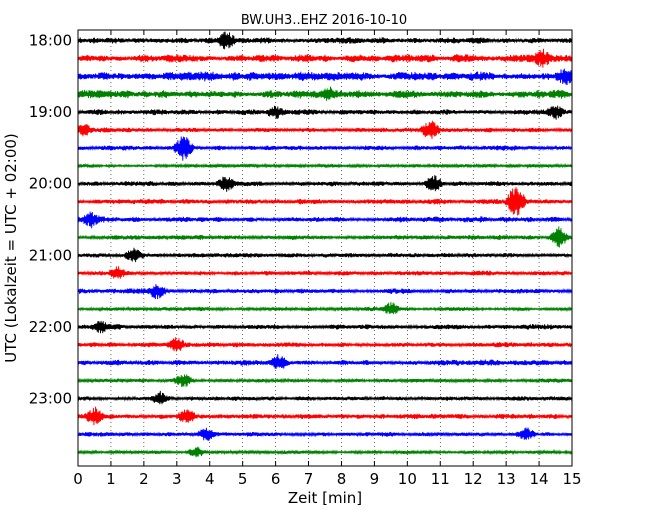 This screenshot has width=650, height=520. Describe the element at coordinates (144, 479) in the screenshot. I see `x-tick-label: 2` at that location.